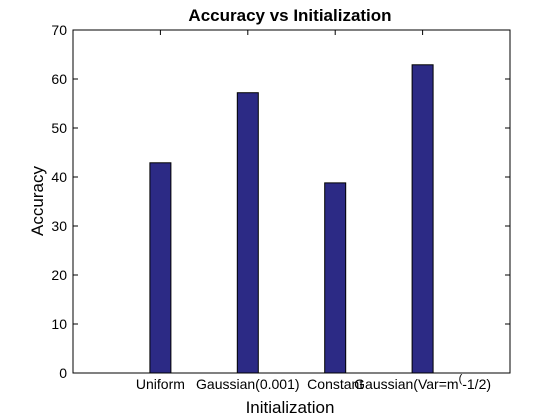 Image resolution: width=560 pixels, height=420 pixels. I want to click on y-tick-label: 70, so click(59, 30).